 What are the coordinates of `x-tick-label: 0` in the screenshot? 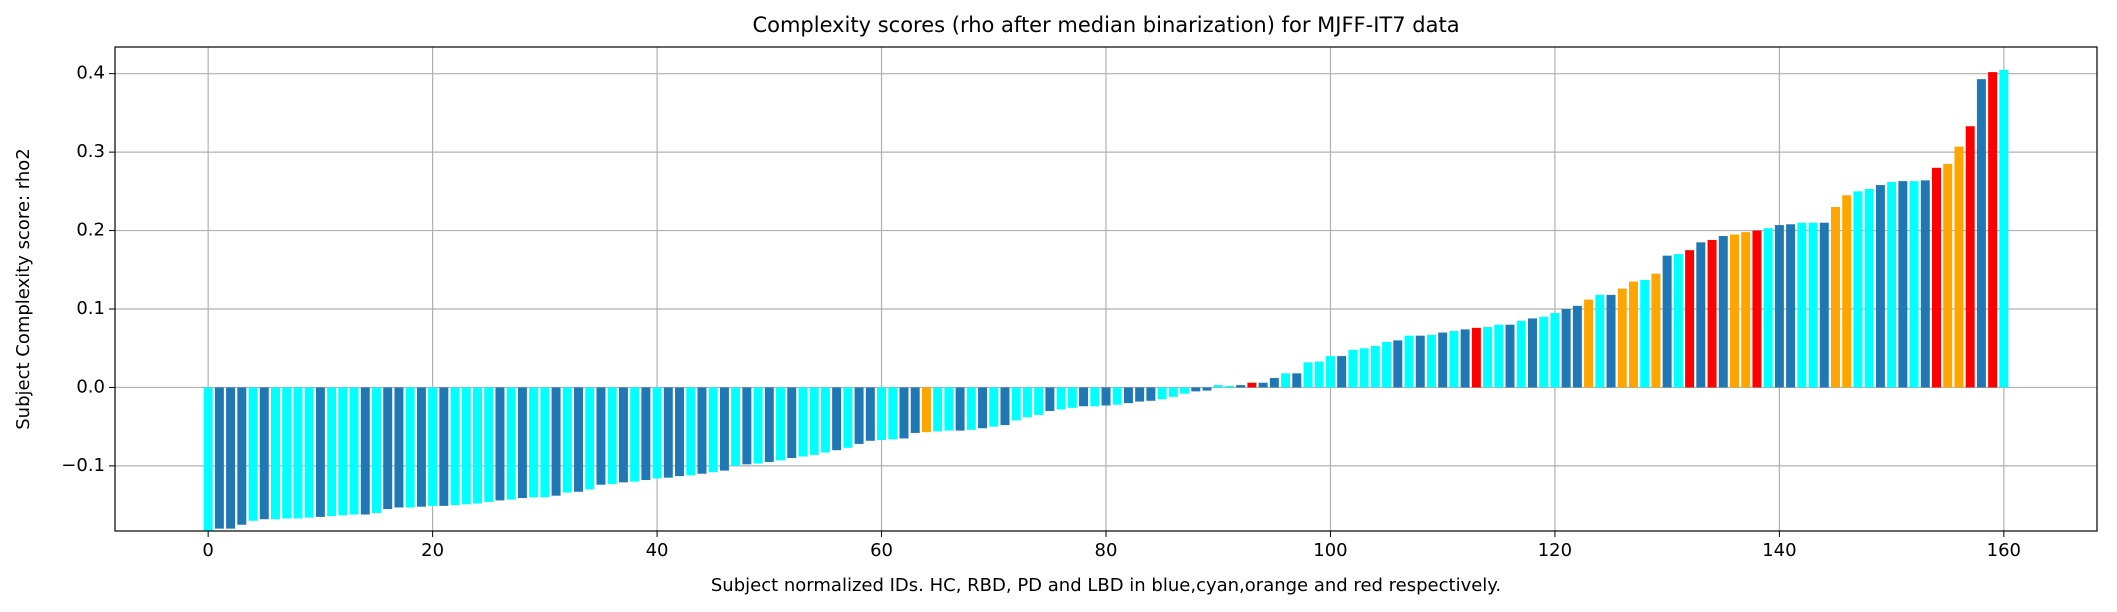 It's located at (207, 550).